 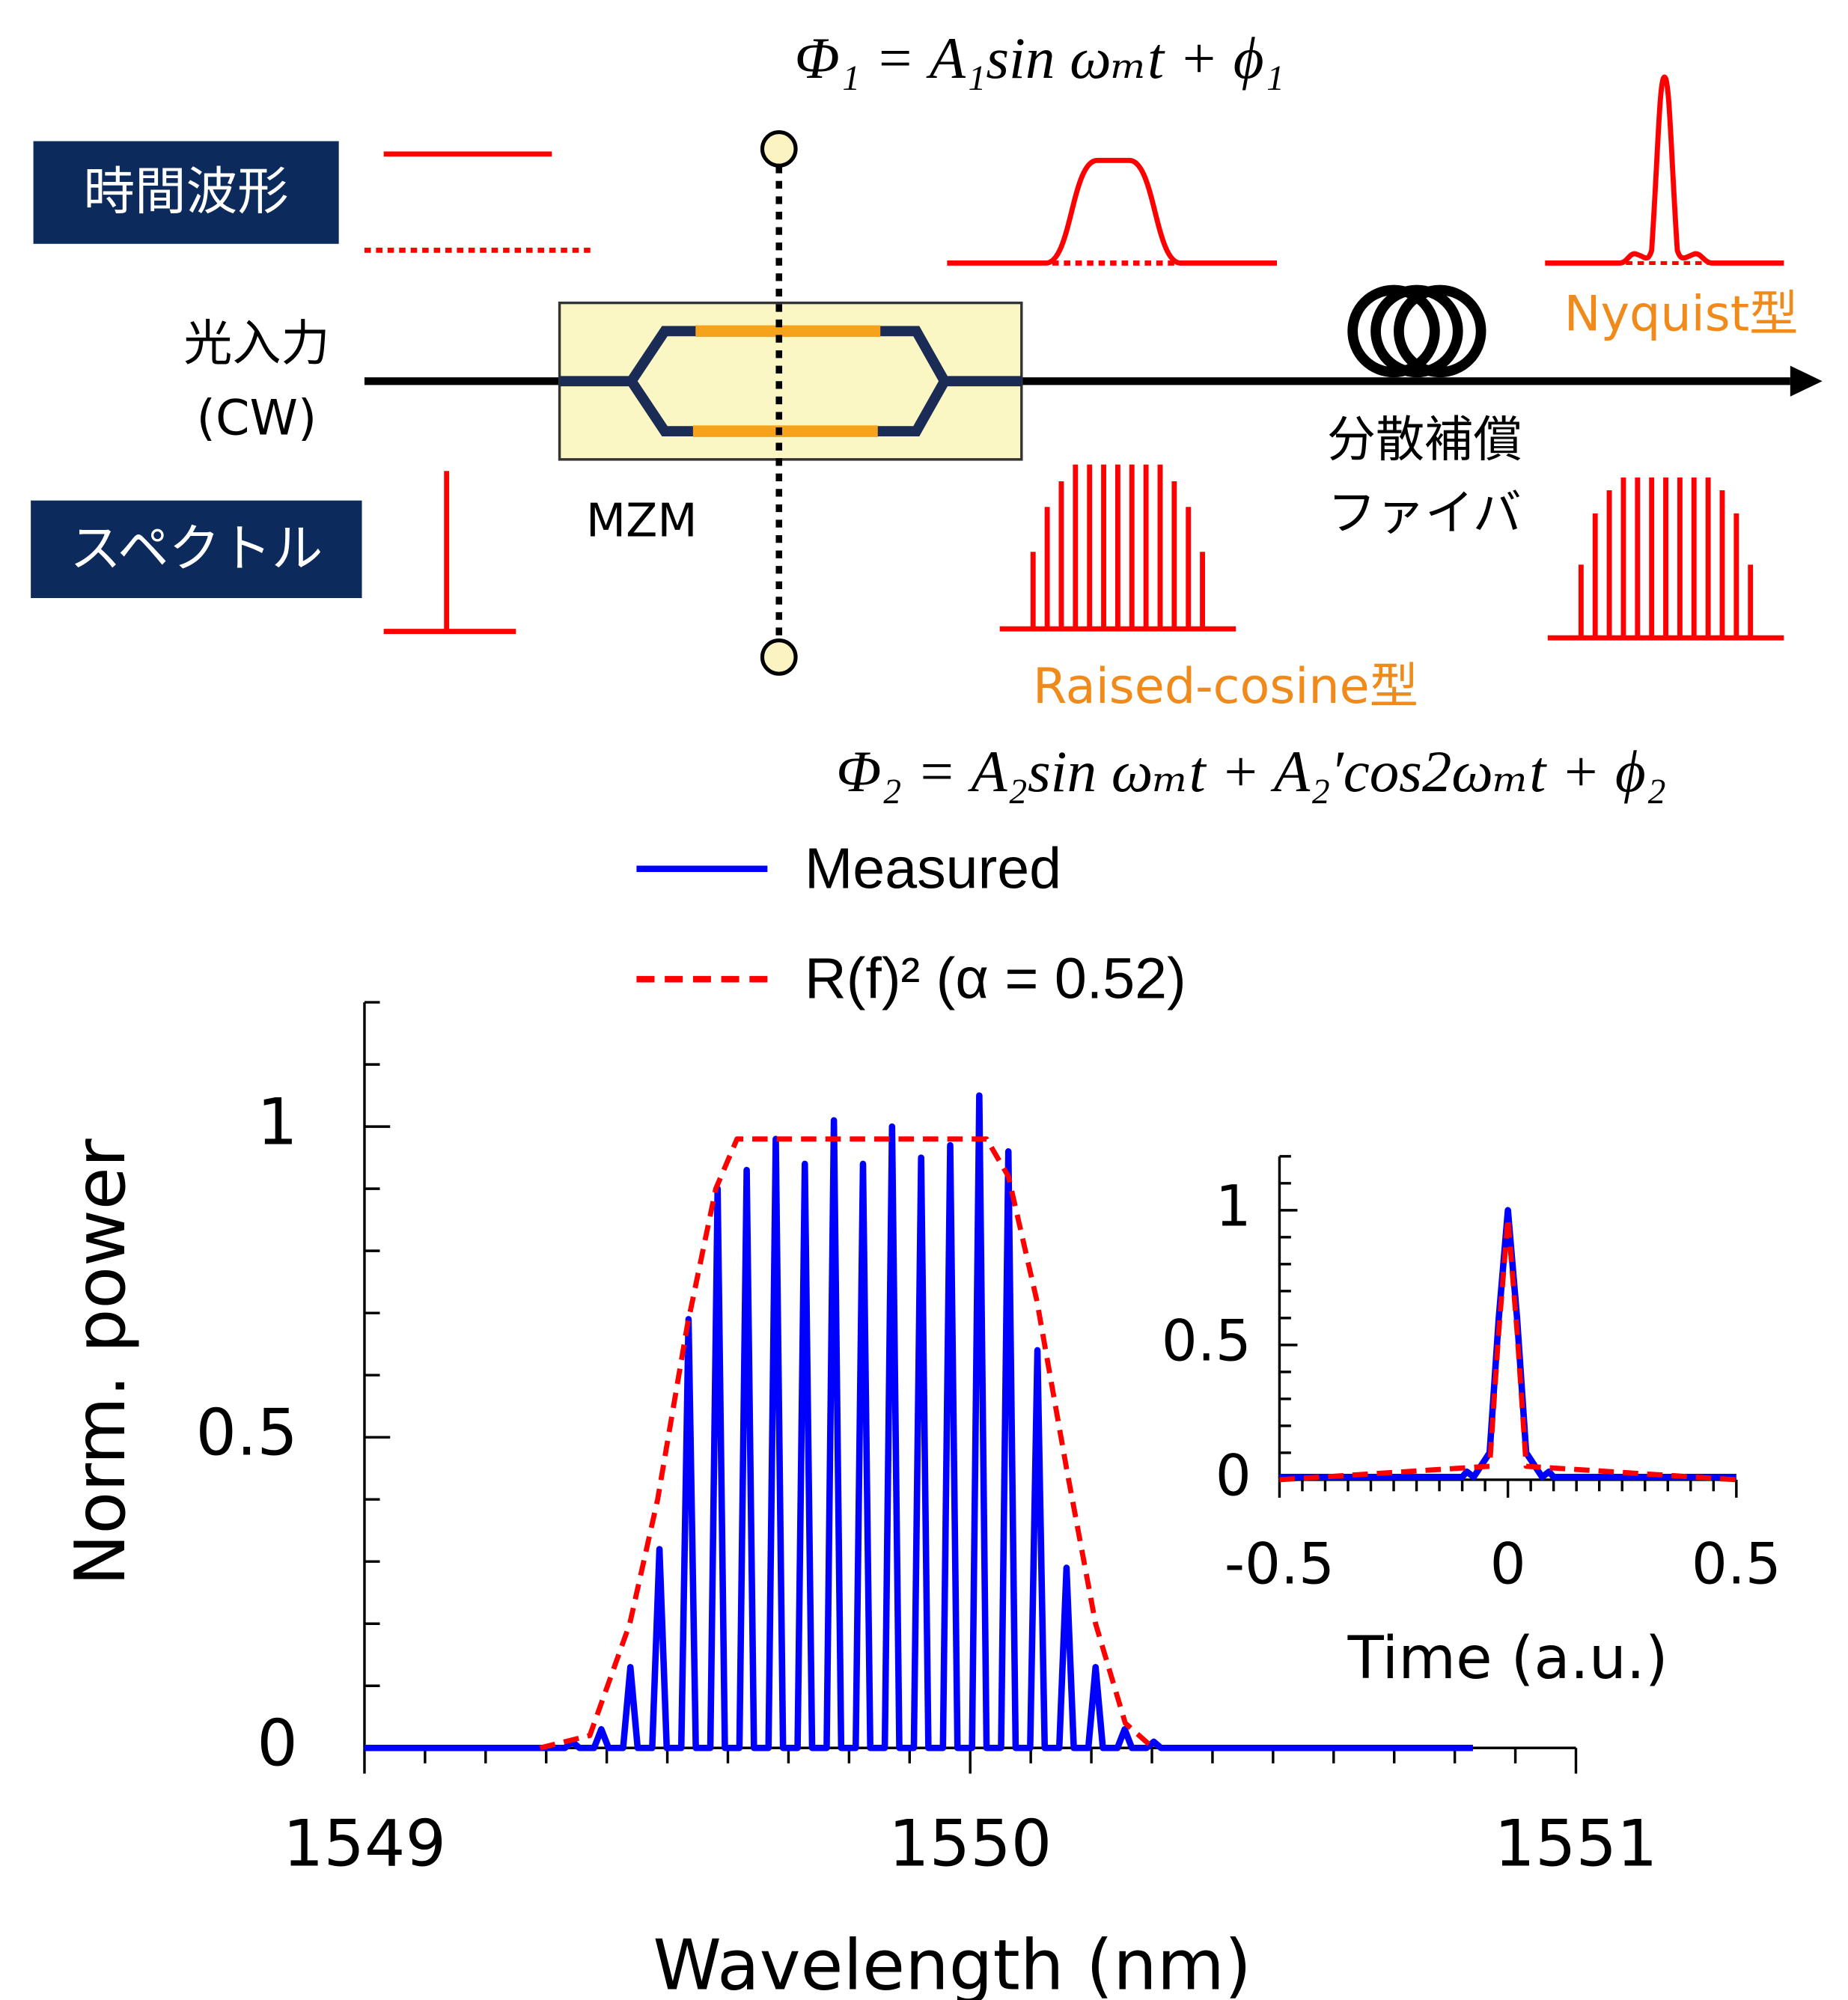 What do you see at coordinates (933, 868) in the screenshot?
I see `legend-label: Measured` at bounding box center [933, 868].